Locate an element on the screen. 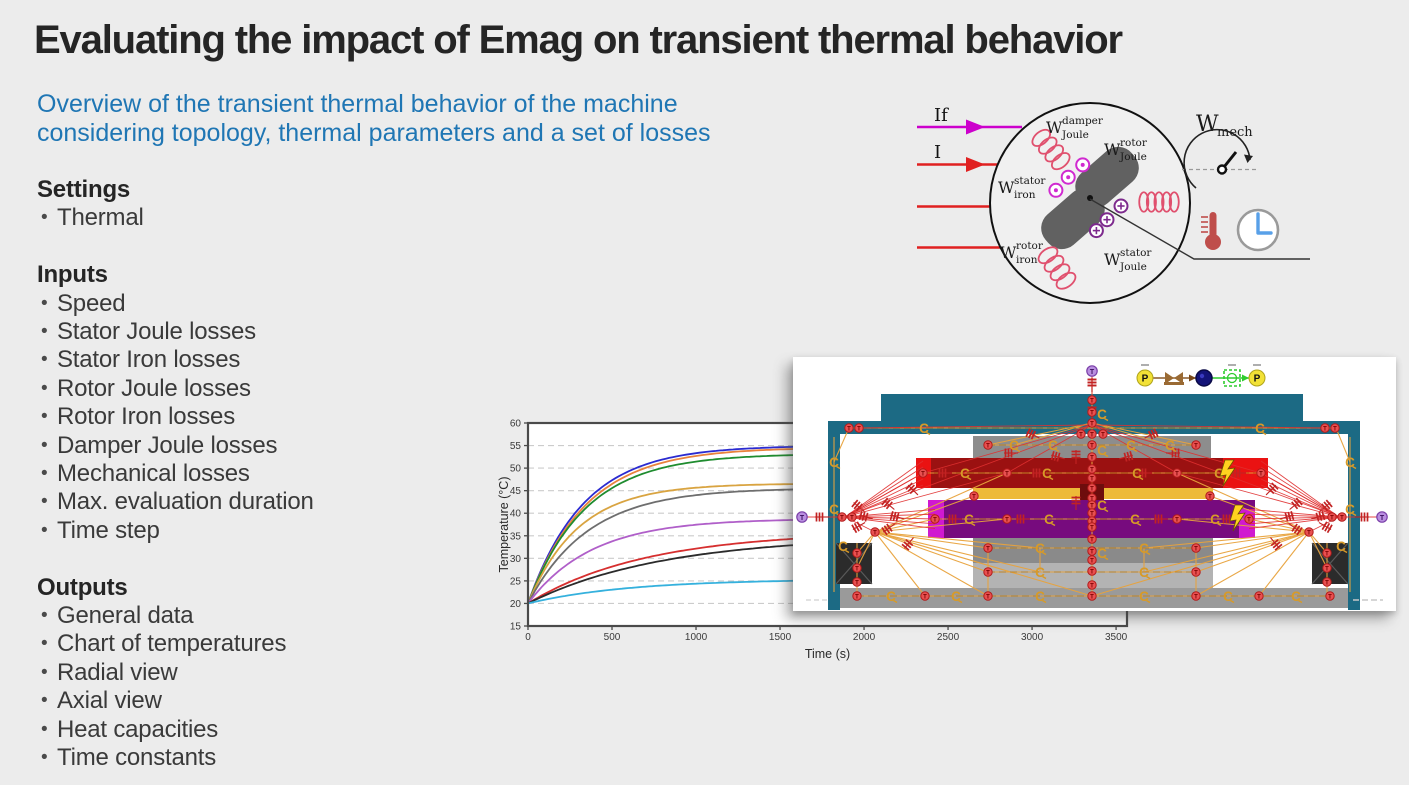 The width and height of the screenshot is (1409, 785). coil is located at coordinates (1051, 149).